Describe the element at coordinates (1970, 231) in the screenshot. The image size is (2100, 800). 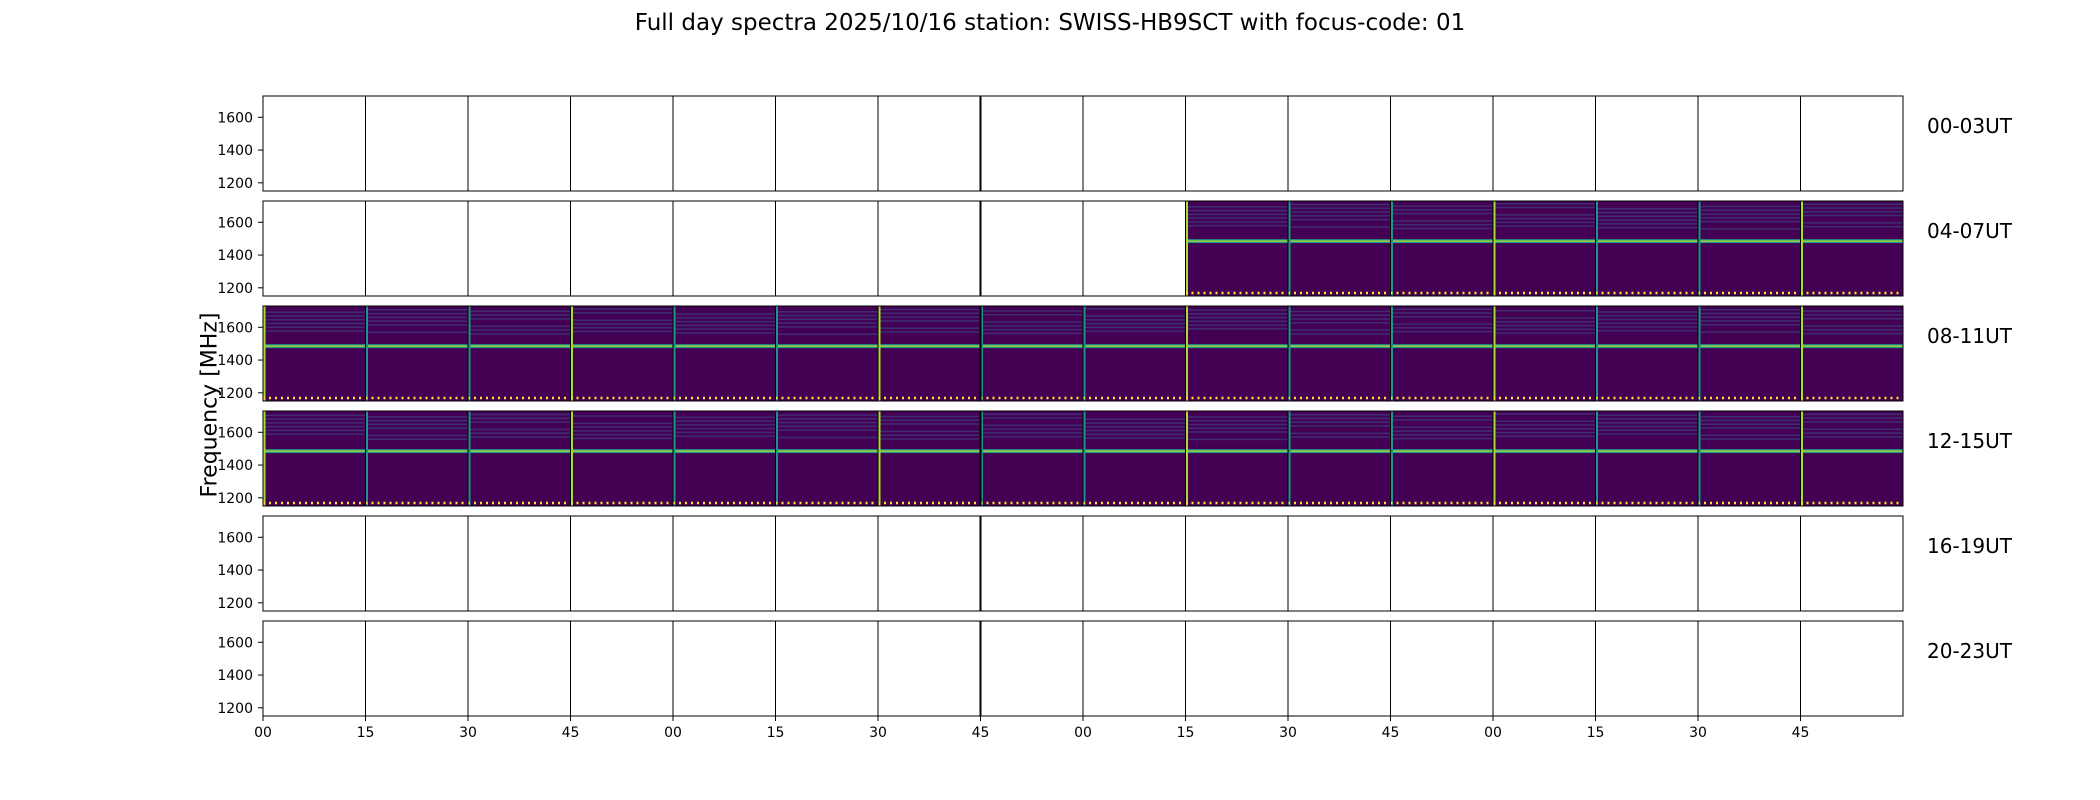
I see `row-label: 04-07UT` at that location.